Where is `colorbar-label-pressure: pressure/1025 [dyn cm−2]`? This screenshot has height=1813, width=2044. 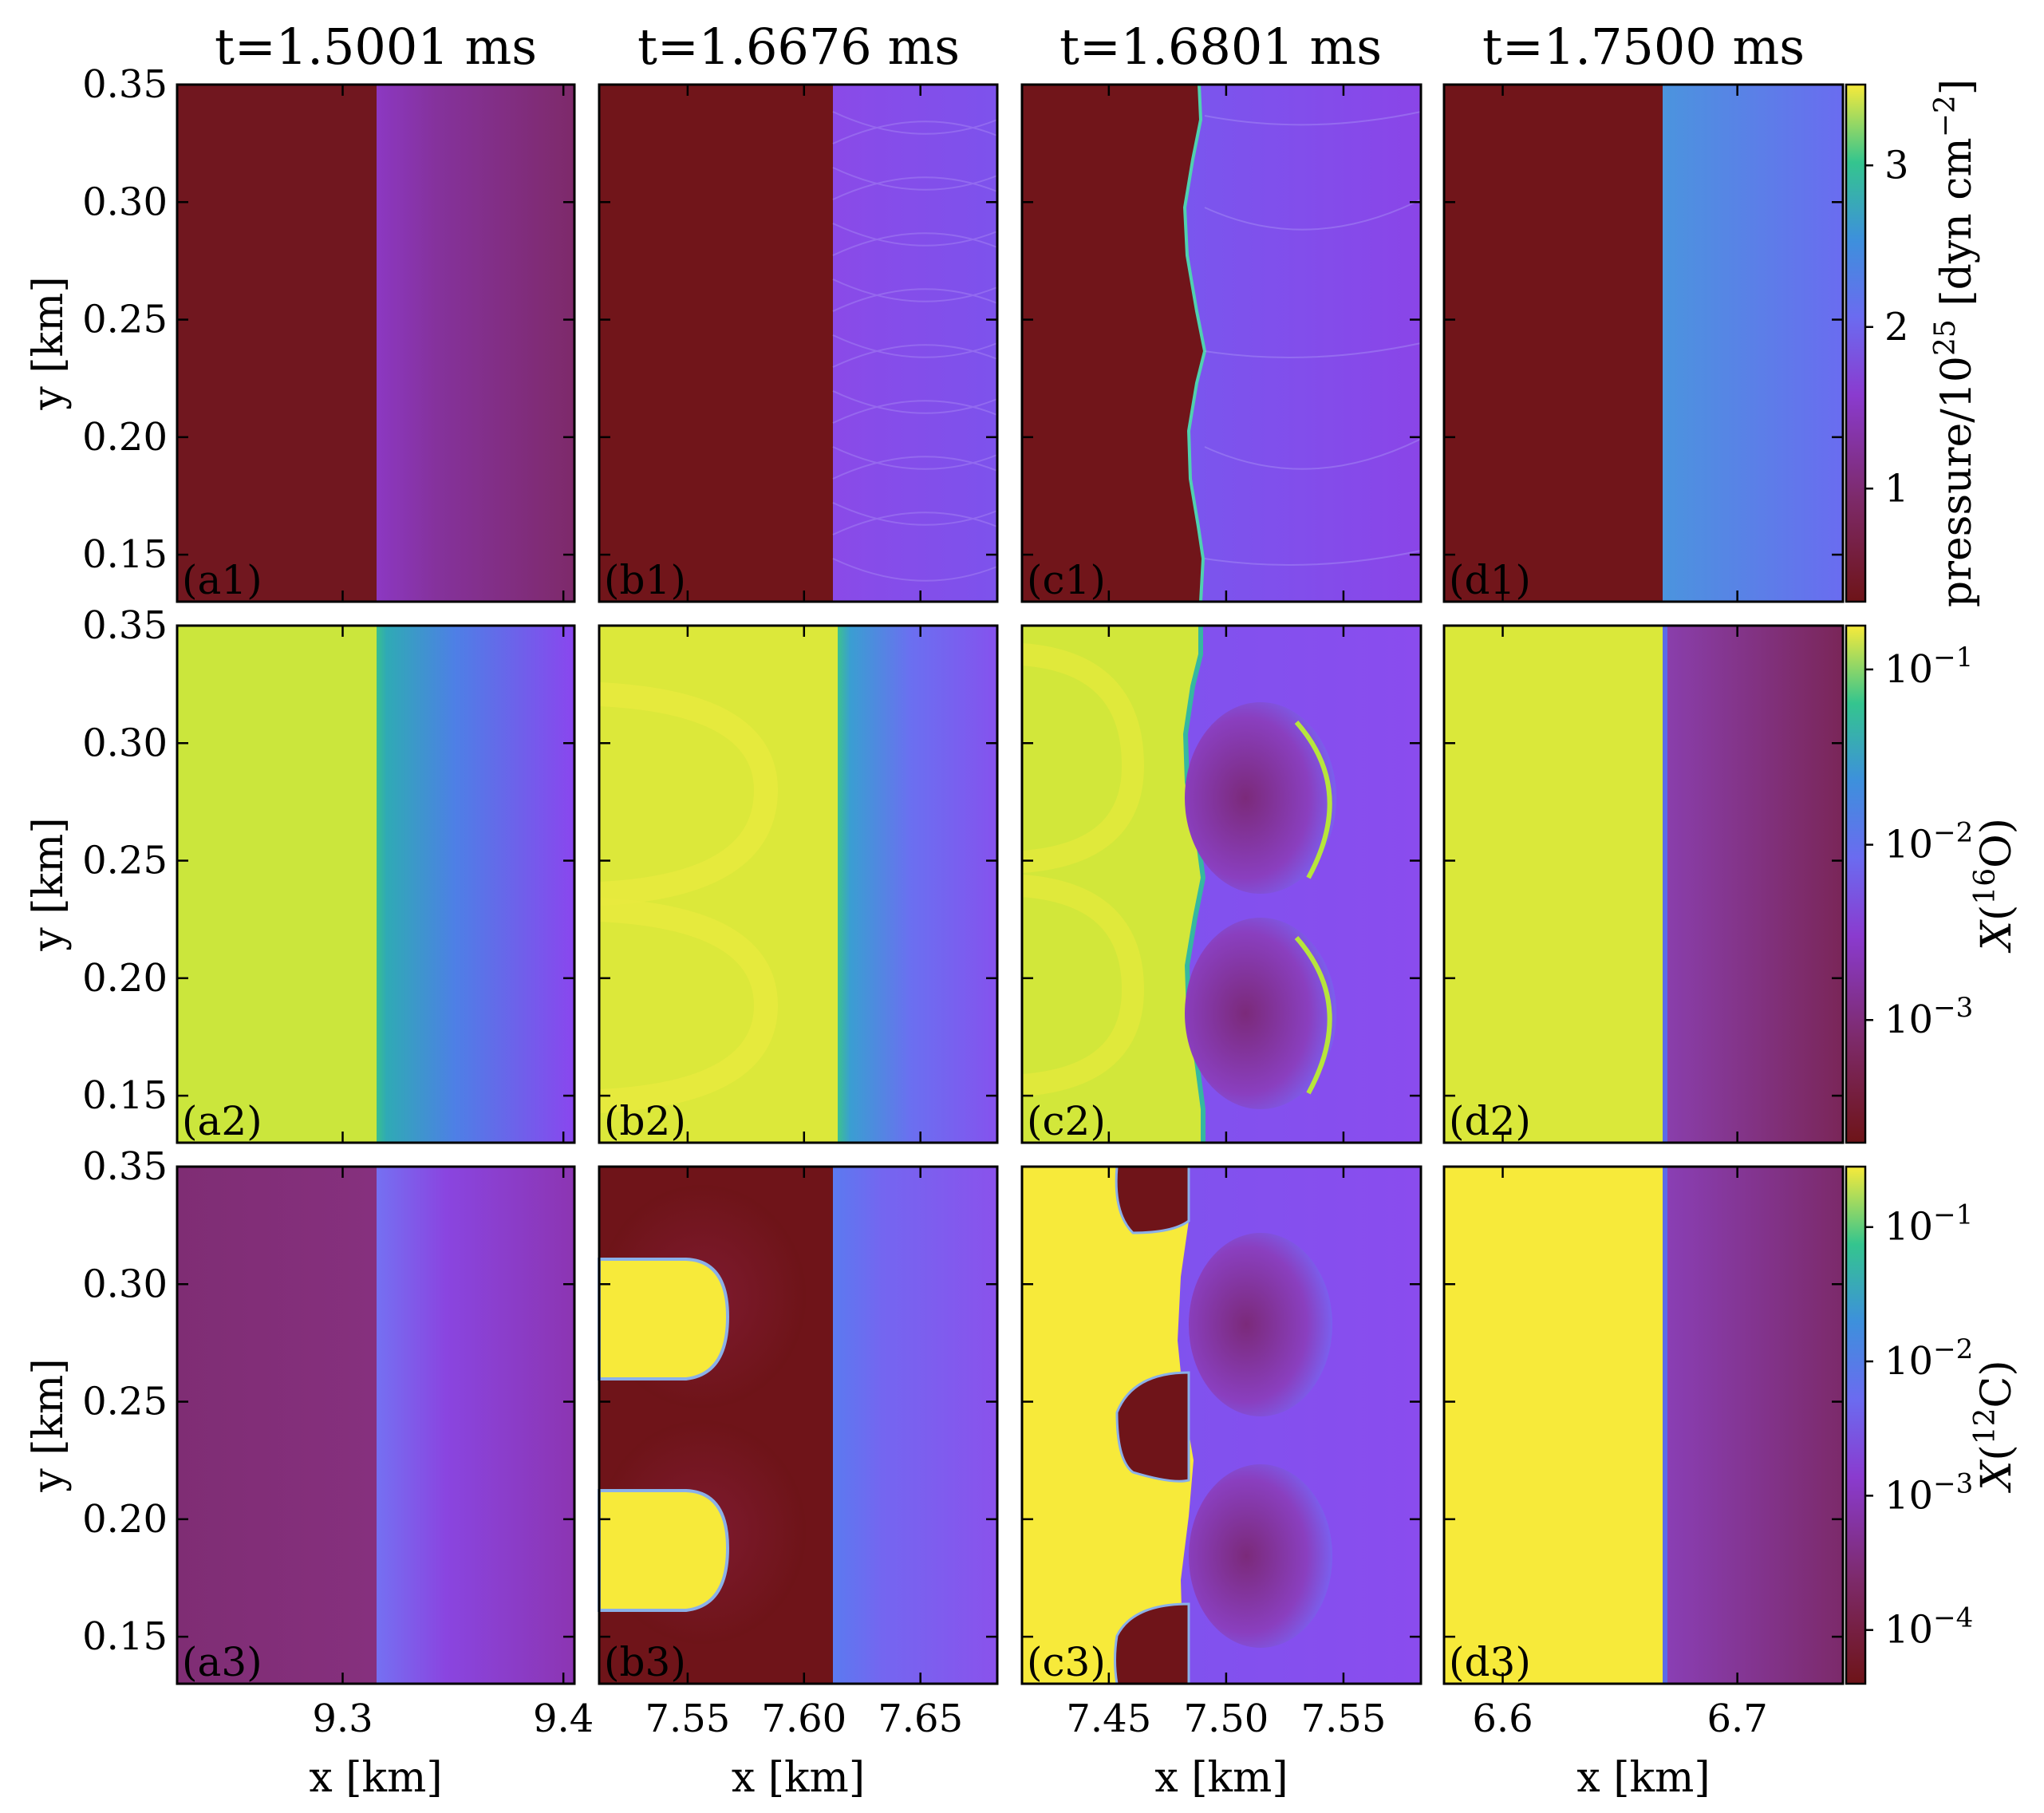 colorbar-label-pressure: pressure/1025 [dyn cm−2] is located at coordinates (1955, 343).